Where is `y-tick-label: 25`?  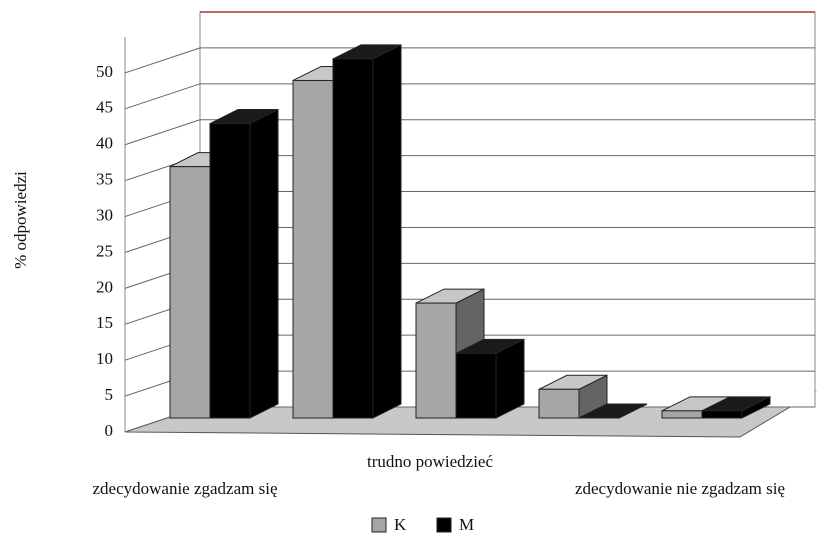 y-tick-label: 25 is located at coordinates (104, 250).